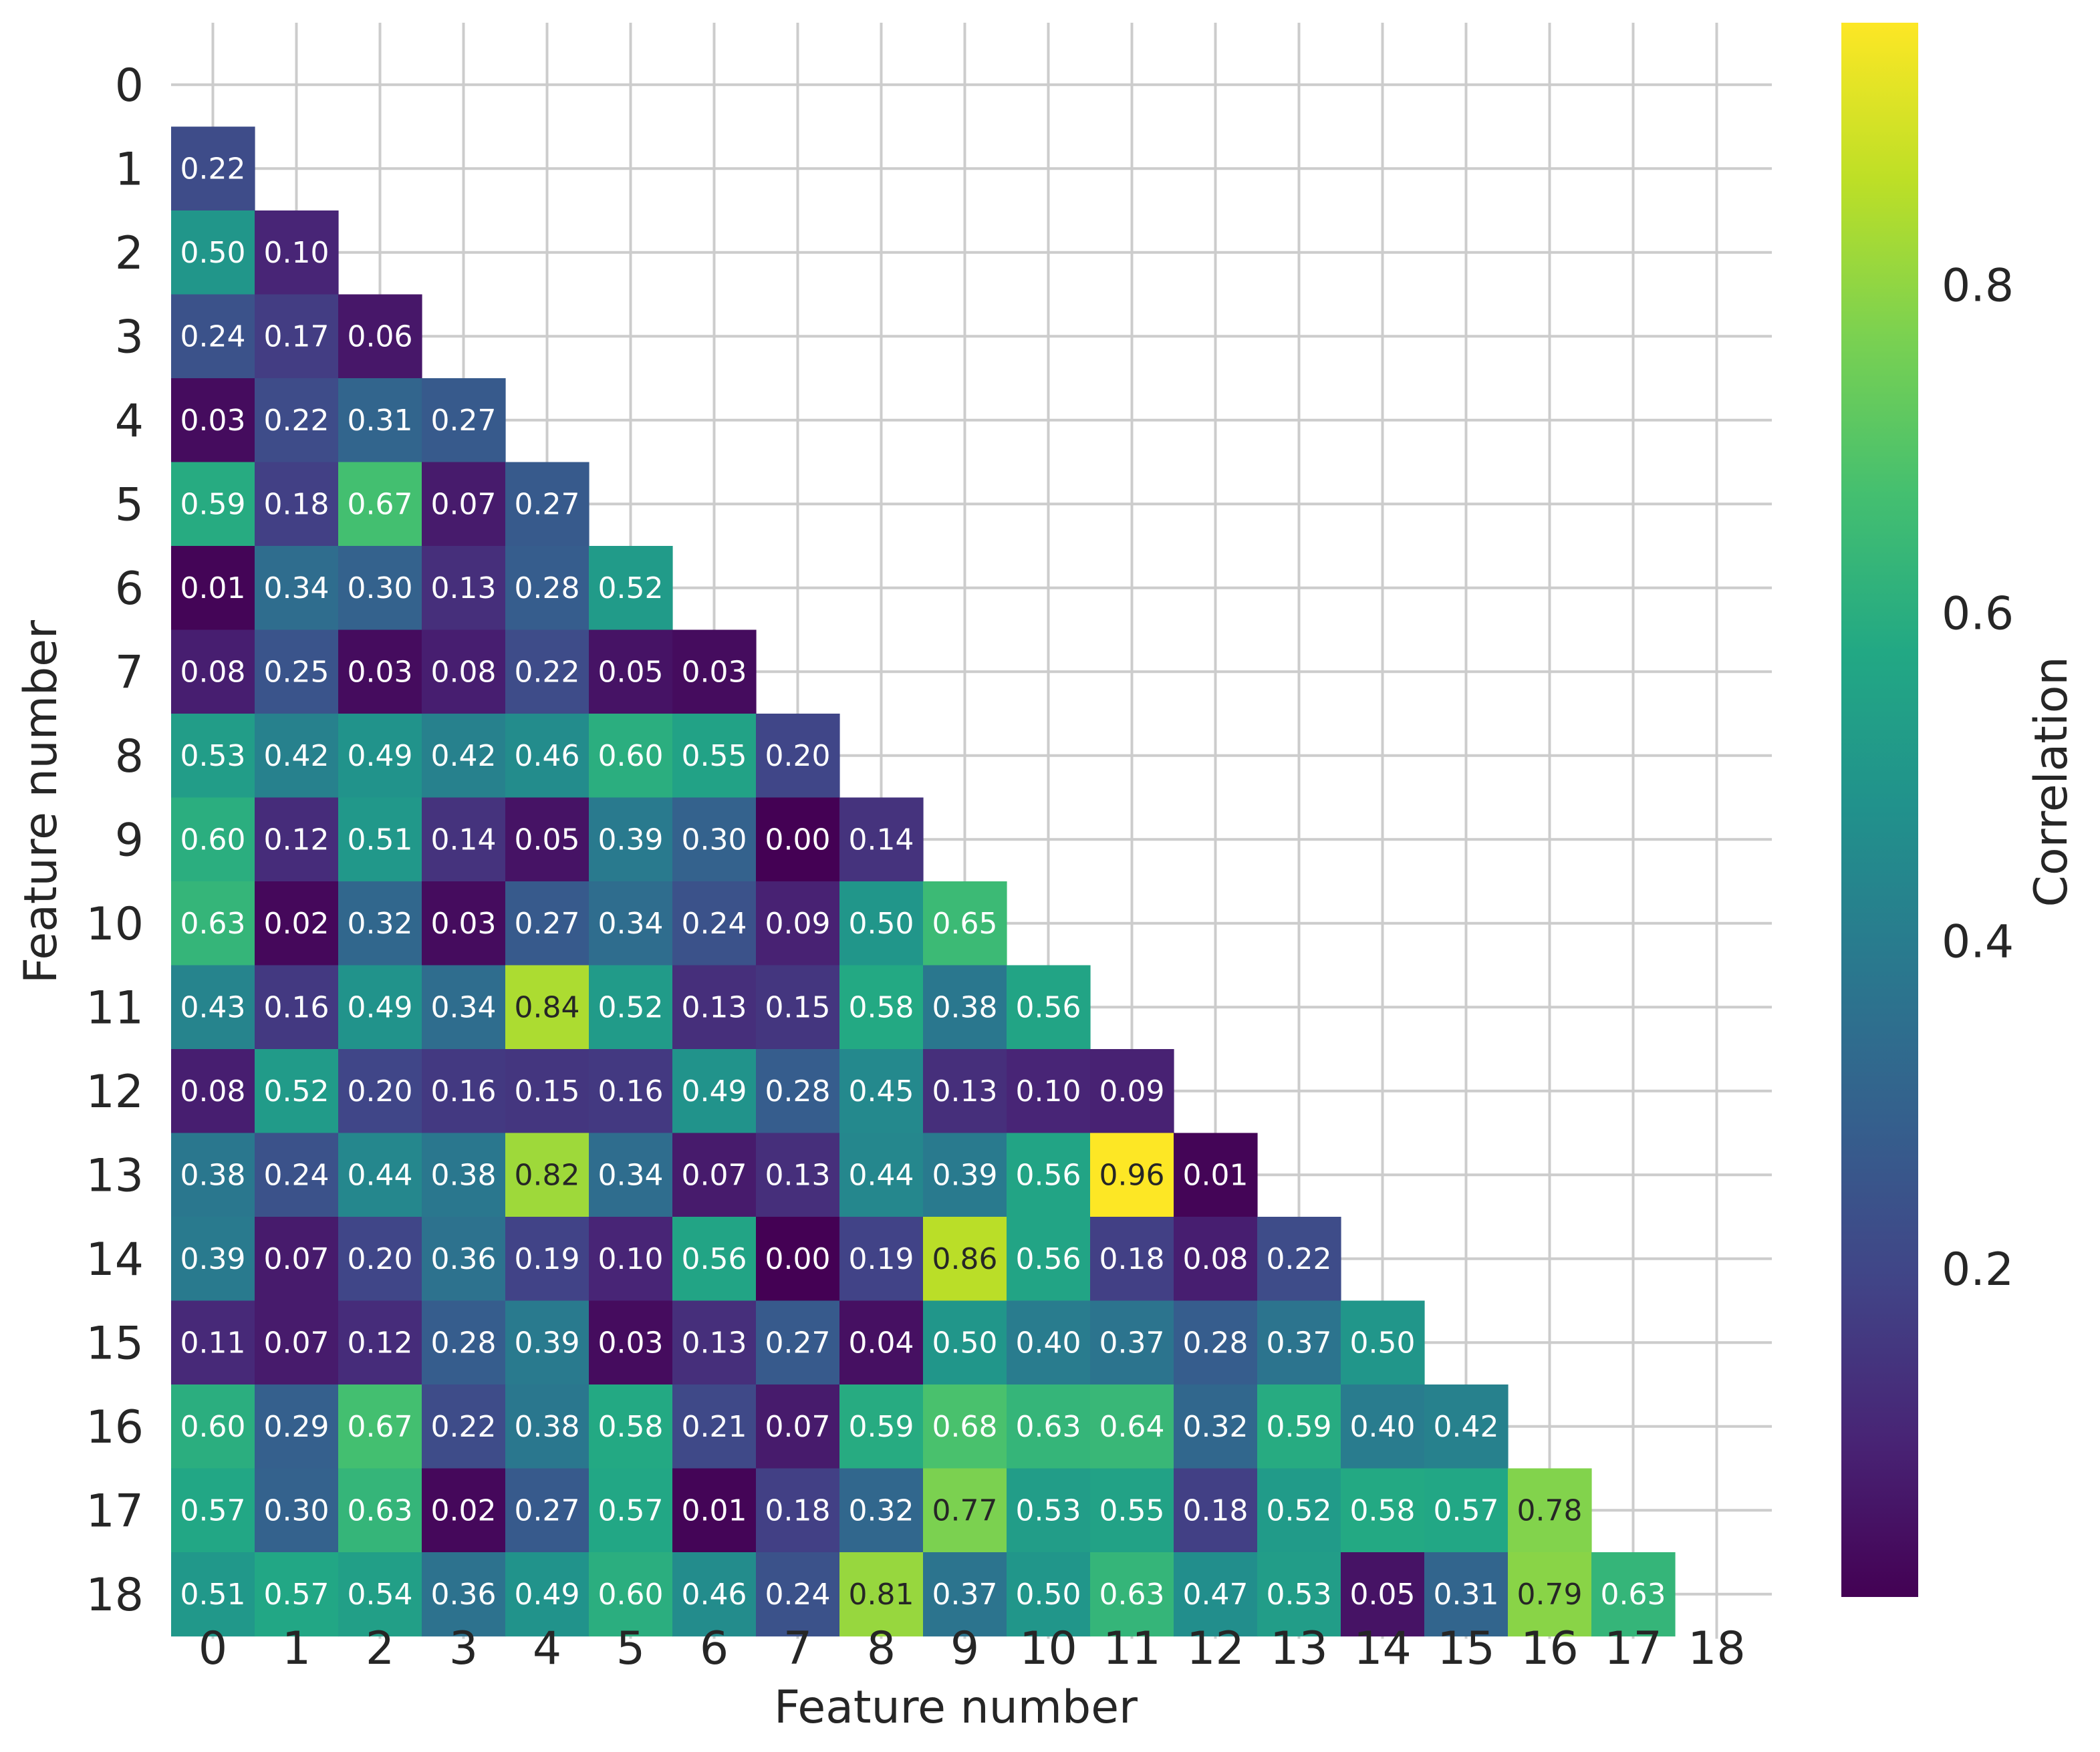 This screenshot has width=2100, height=1752. I want to click on cell-value-label: 0.24, so click(297, 1175).